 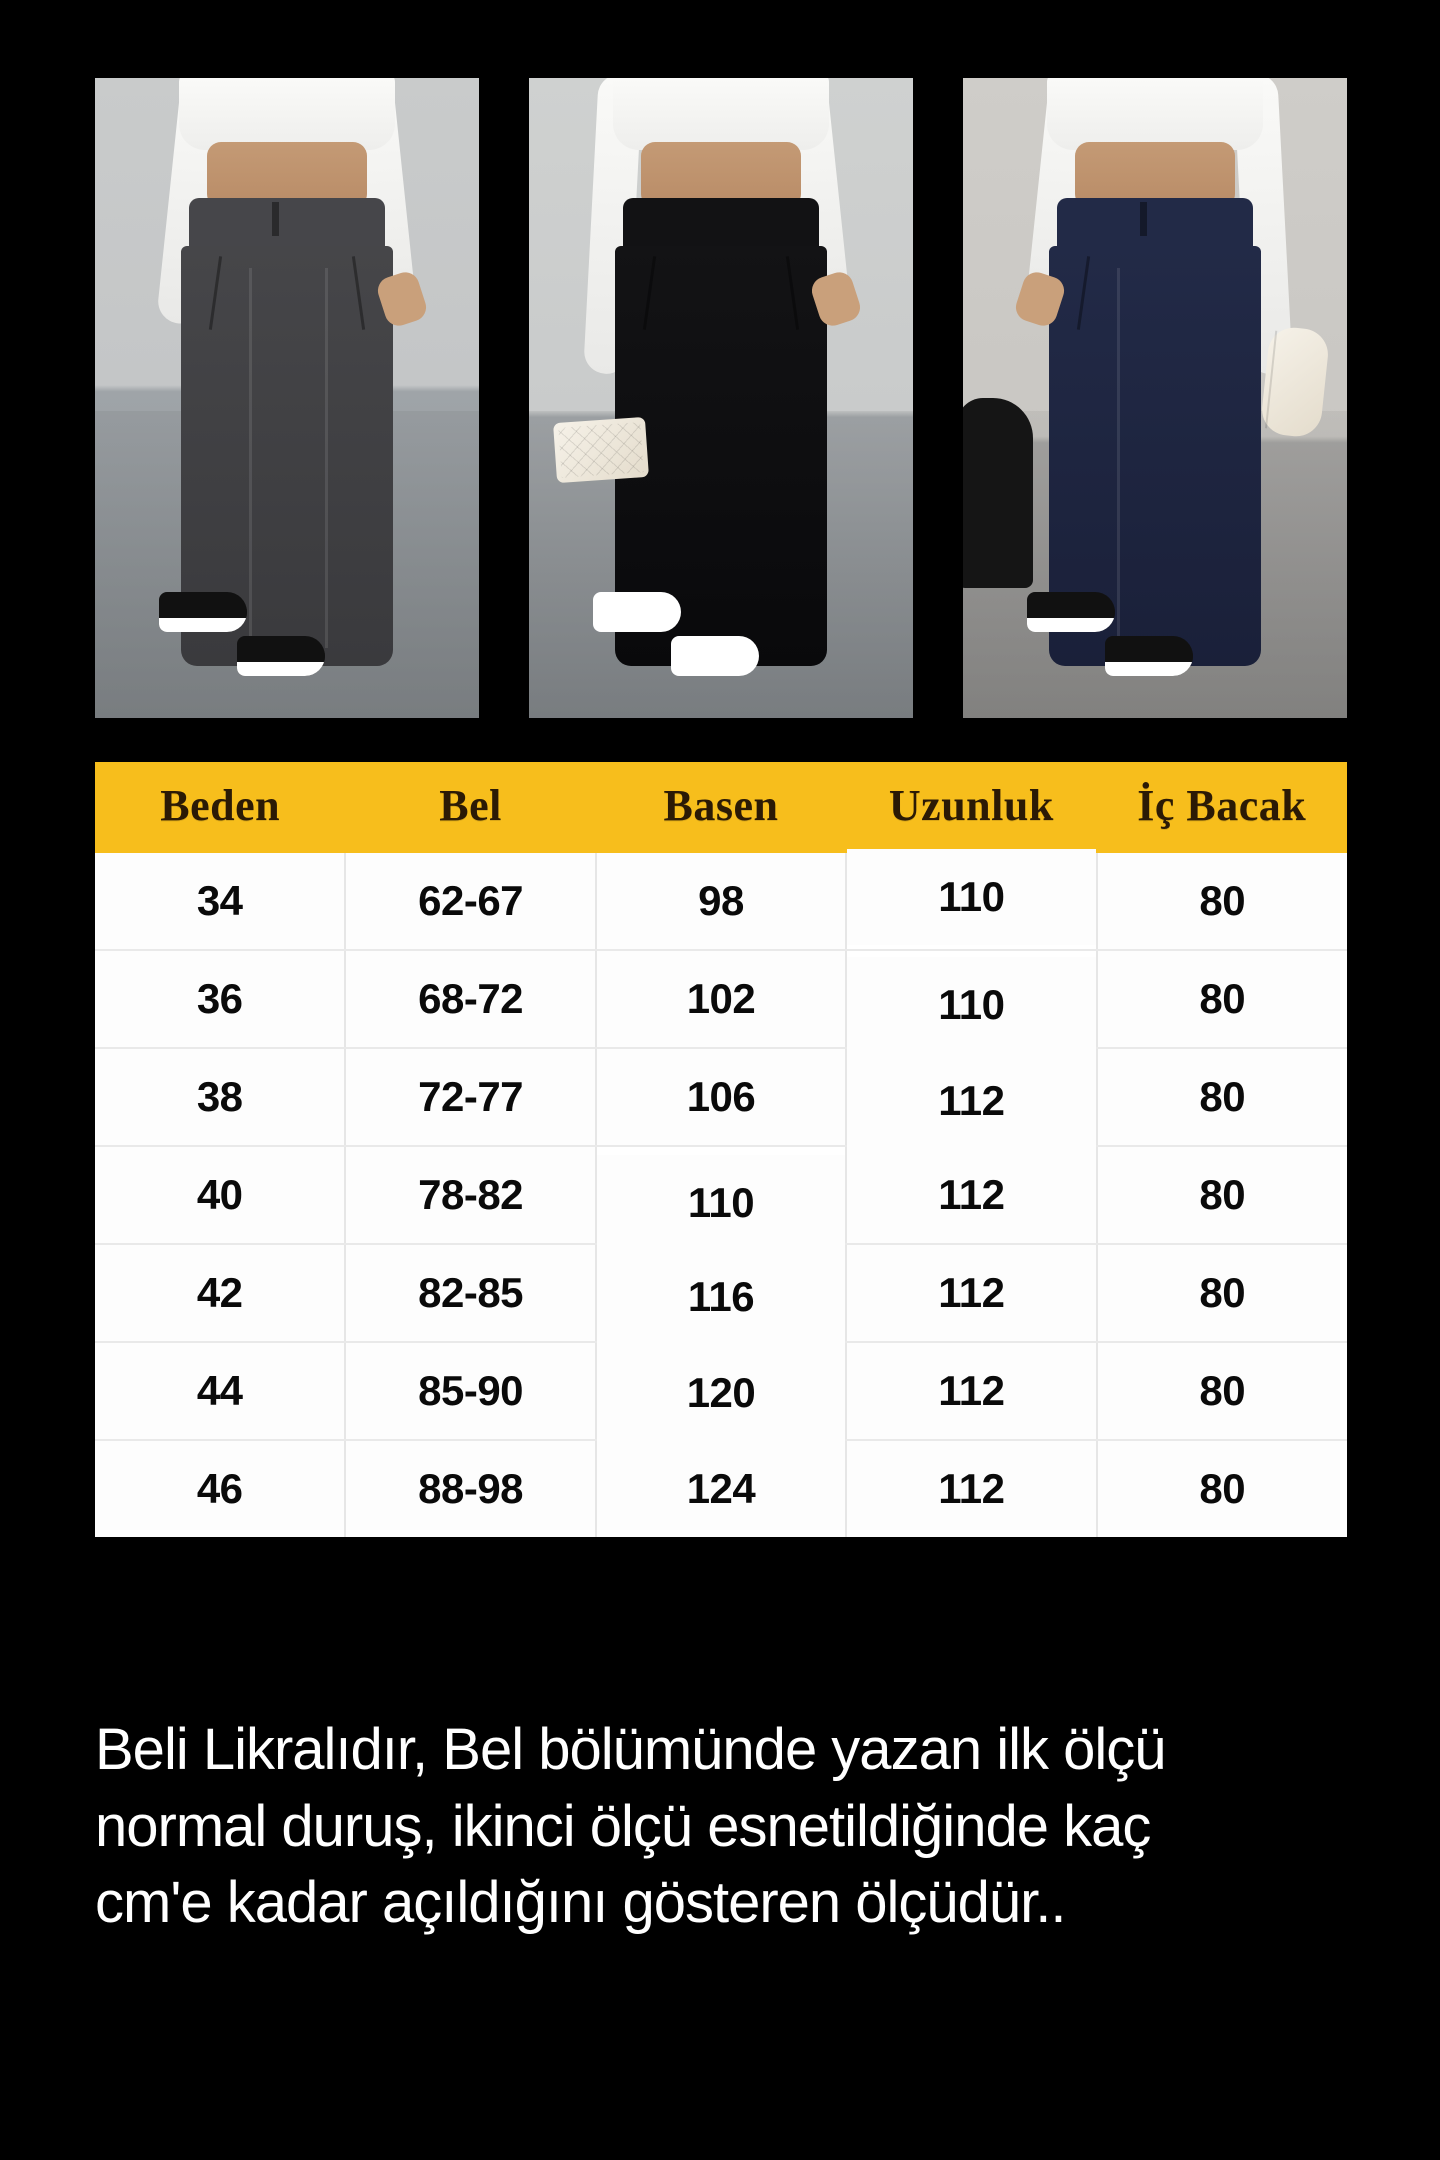 I want to click on product-photo-black, so click(x=721, y=398).